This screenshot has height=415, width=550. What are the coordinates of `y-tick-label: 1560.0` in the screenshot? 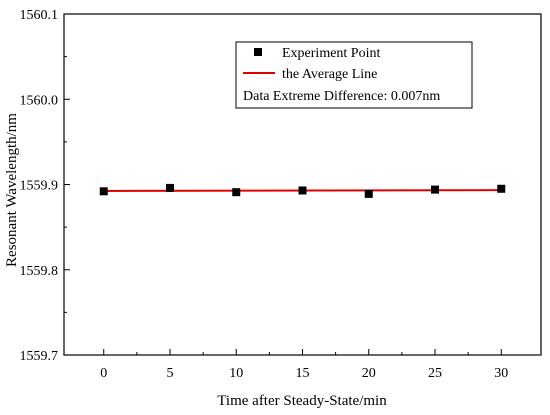 It's located at (39, 100).